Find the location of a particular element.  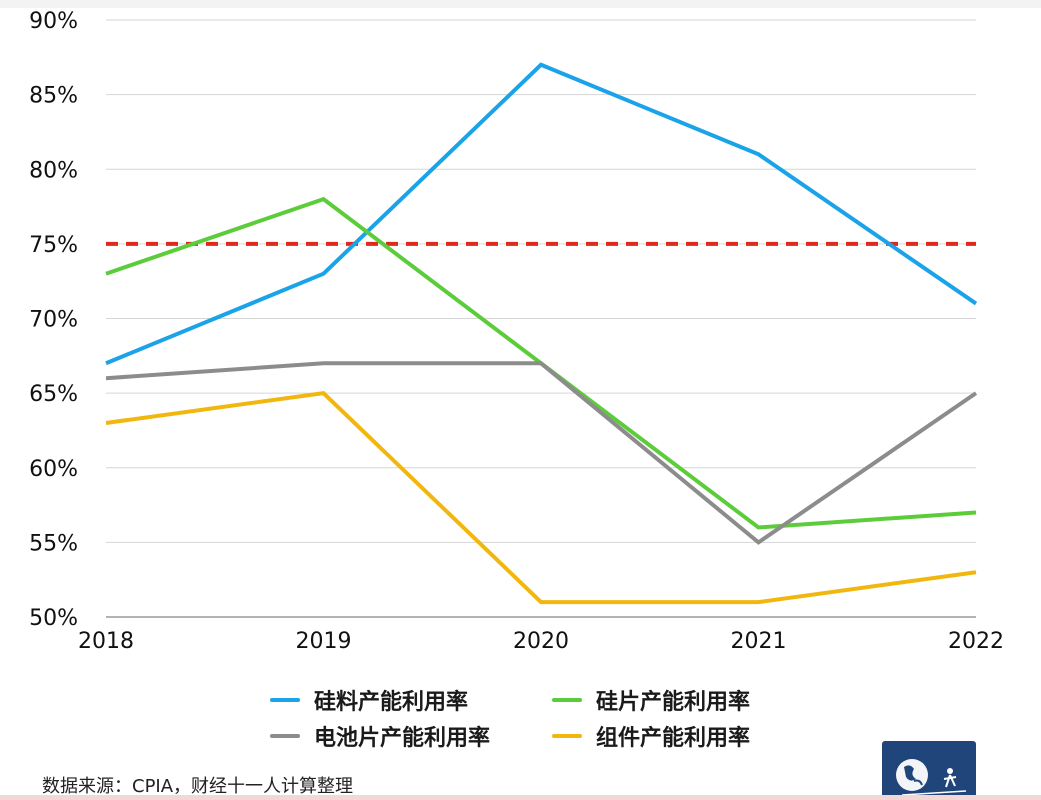

x-tick-label-2021: 2021 is located at coordinates (759, 641).